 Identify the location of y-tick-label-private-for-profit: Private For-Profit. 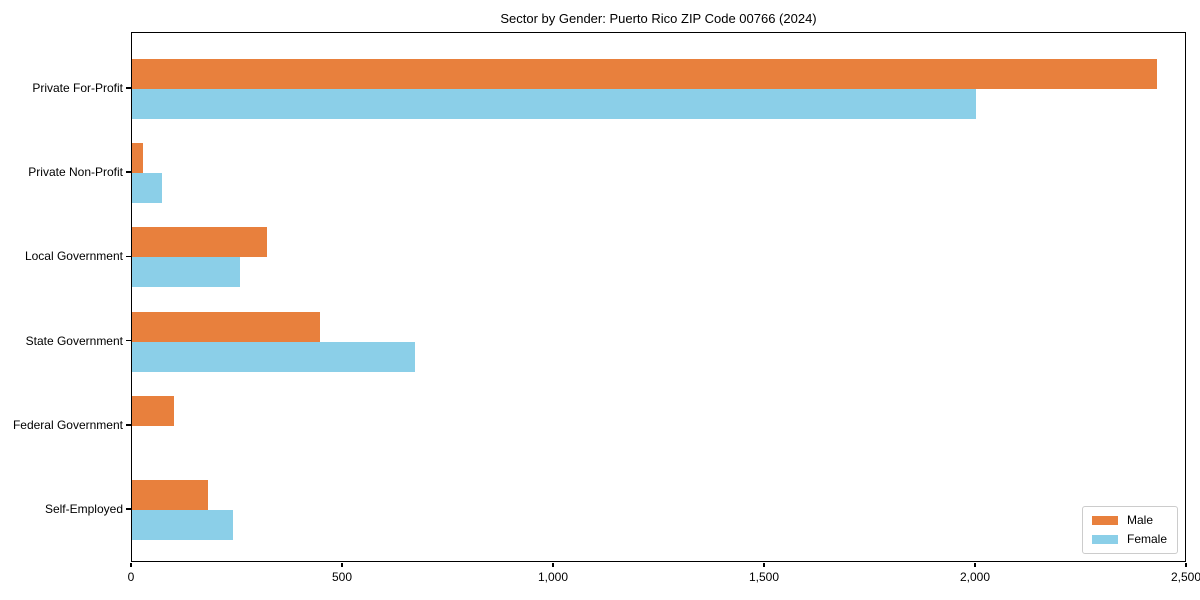
(77, 88).